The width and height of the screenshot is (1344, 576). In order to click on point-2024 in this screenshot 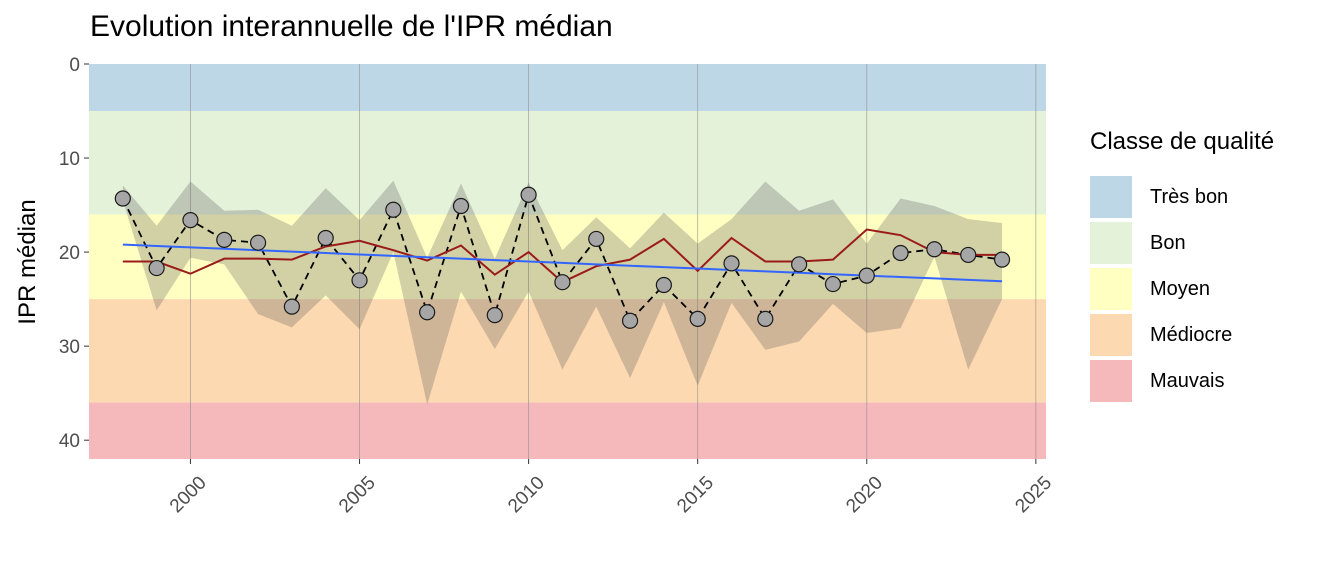, I will do `click(1002, 259)`.